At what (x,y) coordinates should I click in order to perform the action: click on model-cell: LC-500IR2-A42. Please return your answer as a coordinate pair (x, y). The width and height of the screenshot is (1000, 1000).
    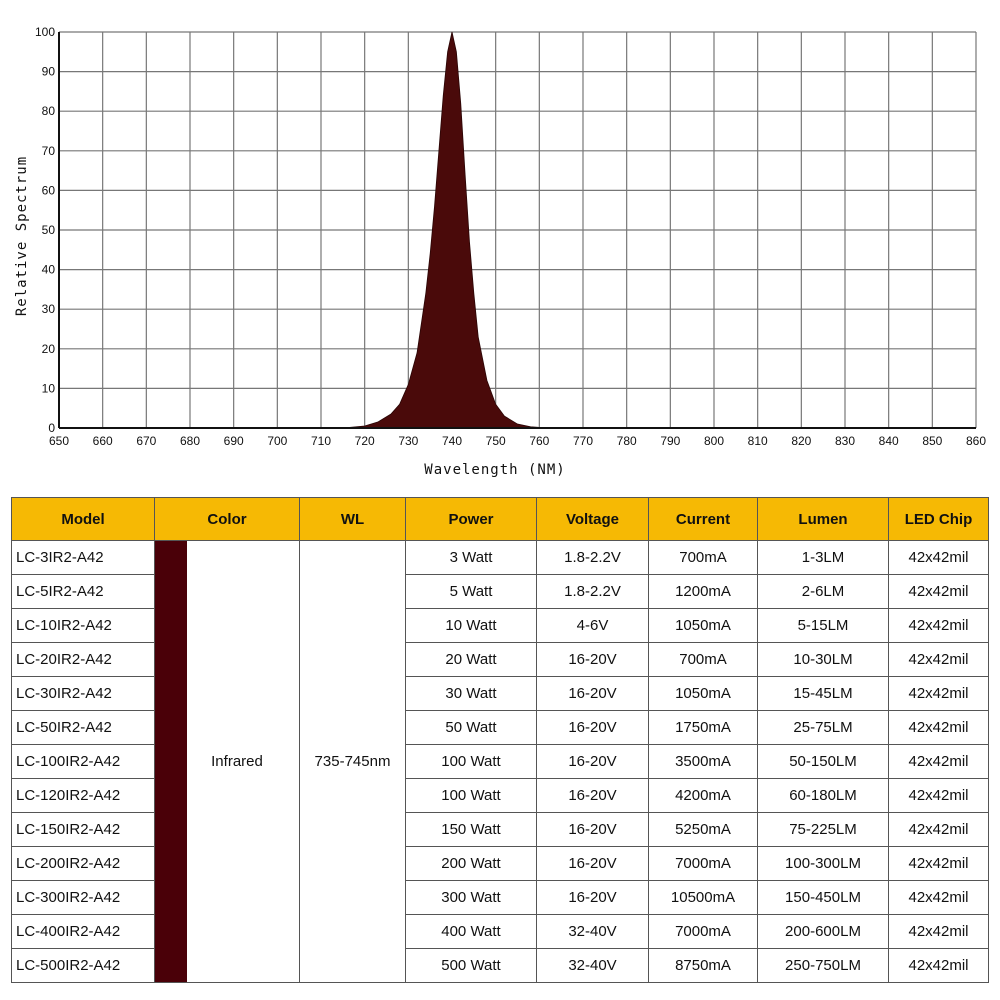
    Looking at the image, I should click on (83, 965).